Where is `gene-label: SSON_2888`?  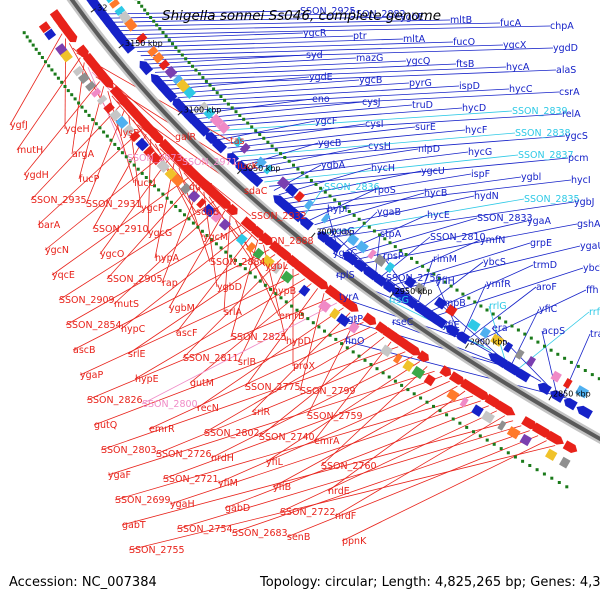
gene-label: SSON_2888 is located at coordinates (286, 241).